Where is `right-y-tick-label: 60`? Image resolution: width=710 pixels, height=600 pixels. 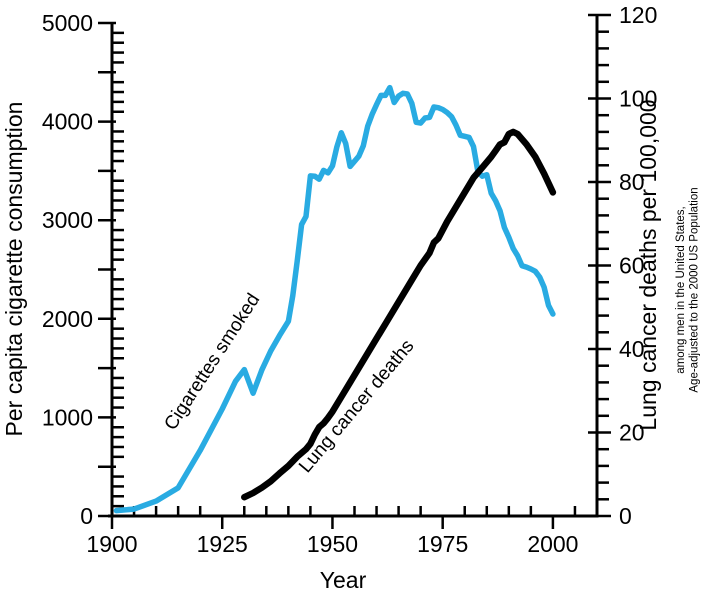
right-y-tick-label: 60 is located at coordinates (632, 266).